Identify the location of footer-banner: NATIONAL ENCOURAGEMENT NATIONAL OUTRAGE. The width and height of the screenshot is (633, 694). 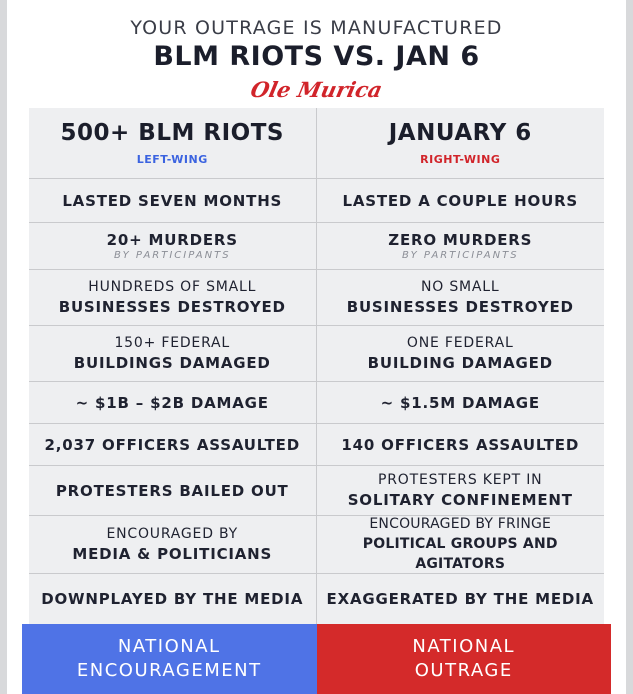
(316, 659).